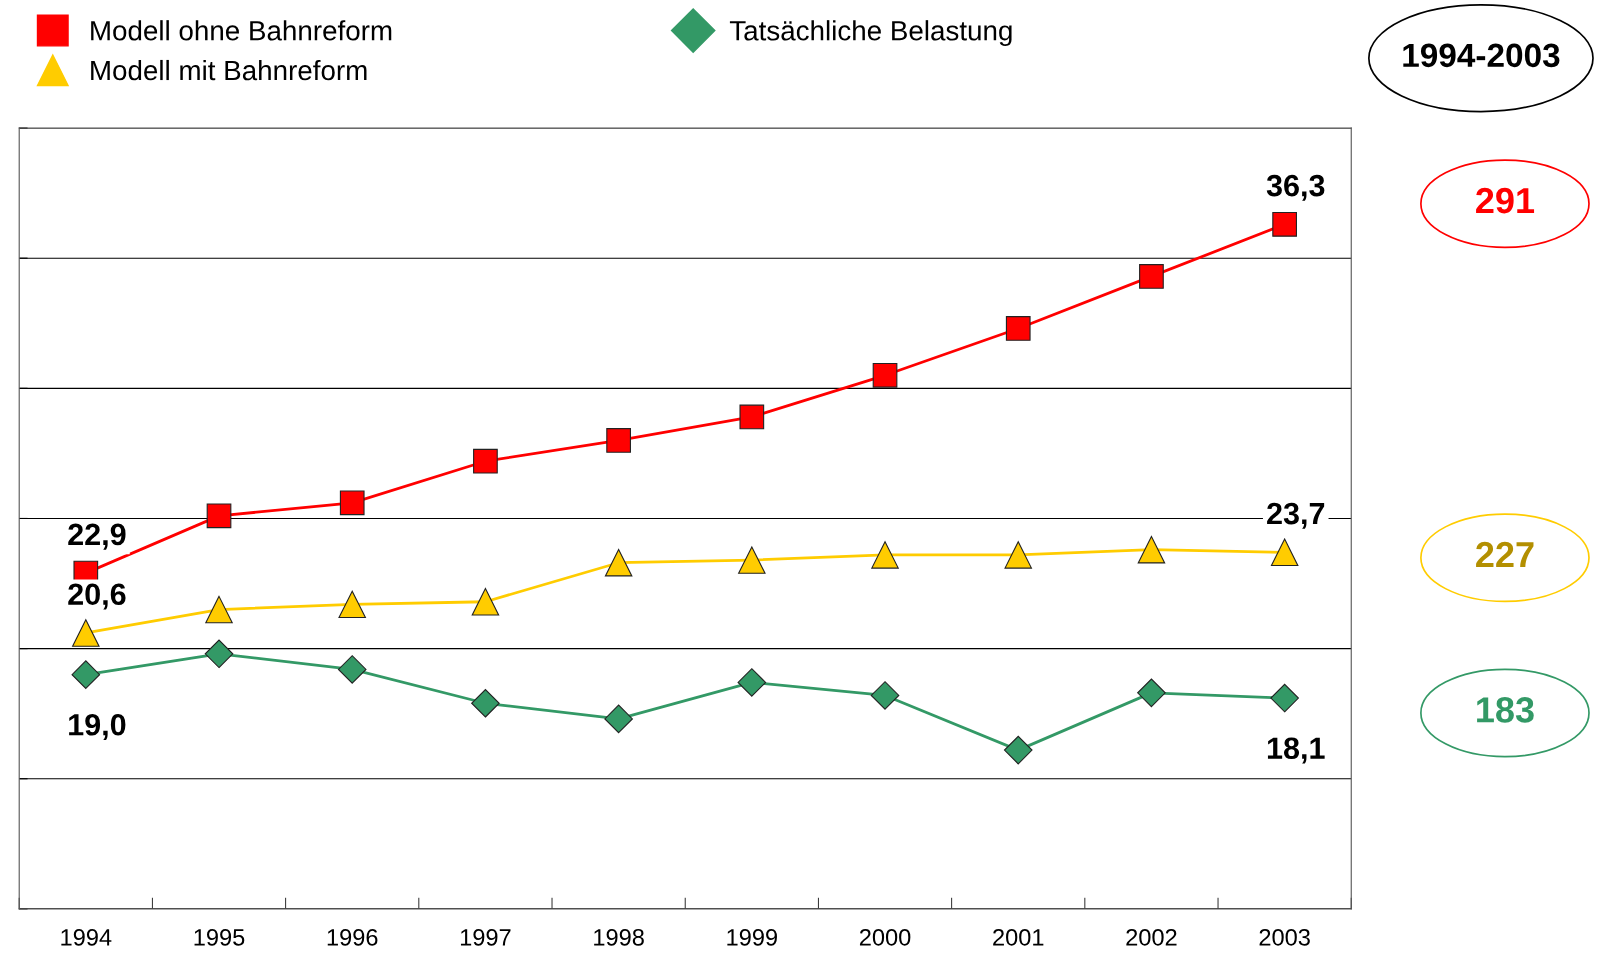  I want to click on legend-label: Modell mit Bahnreform, so click(229, 70).